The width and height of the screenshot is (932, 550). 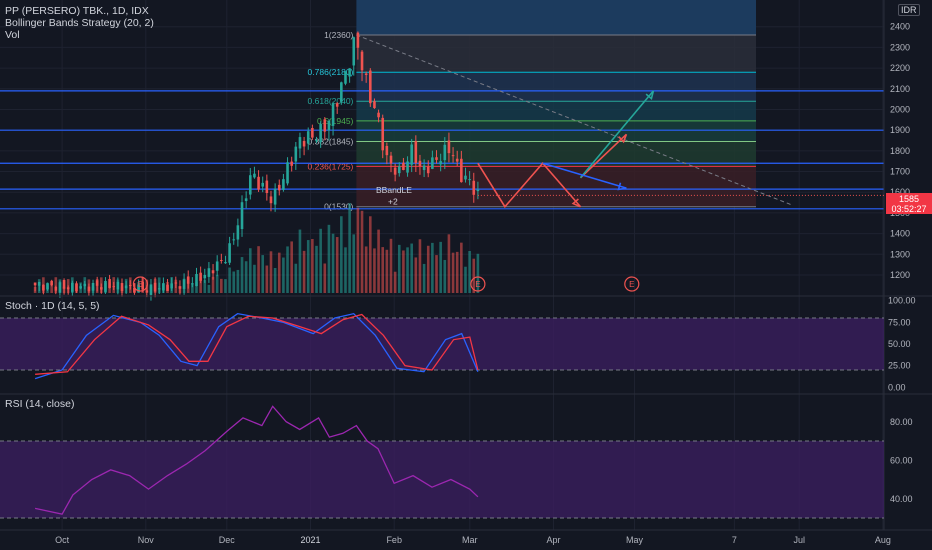 What do you see at coordinates (256, 346) in the screenshot?
I see `stoch-k-line` at bounding box center [256, 346].